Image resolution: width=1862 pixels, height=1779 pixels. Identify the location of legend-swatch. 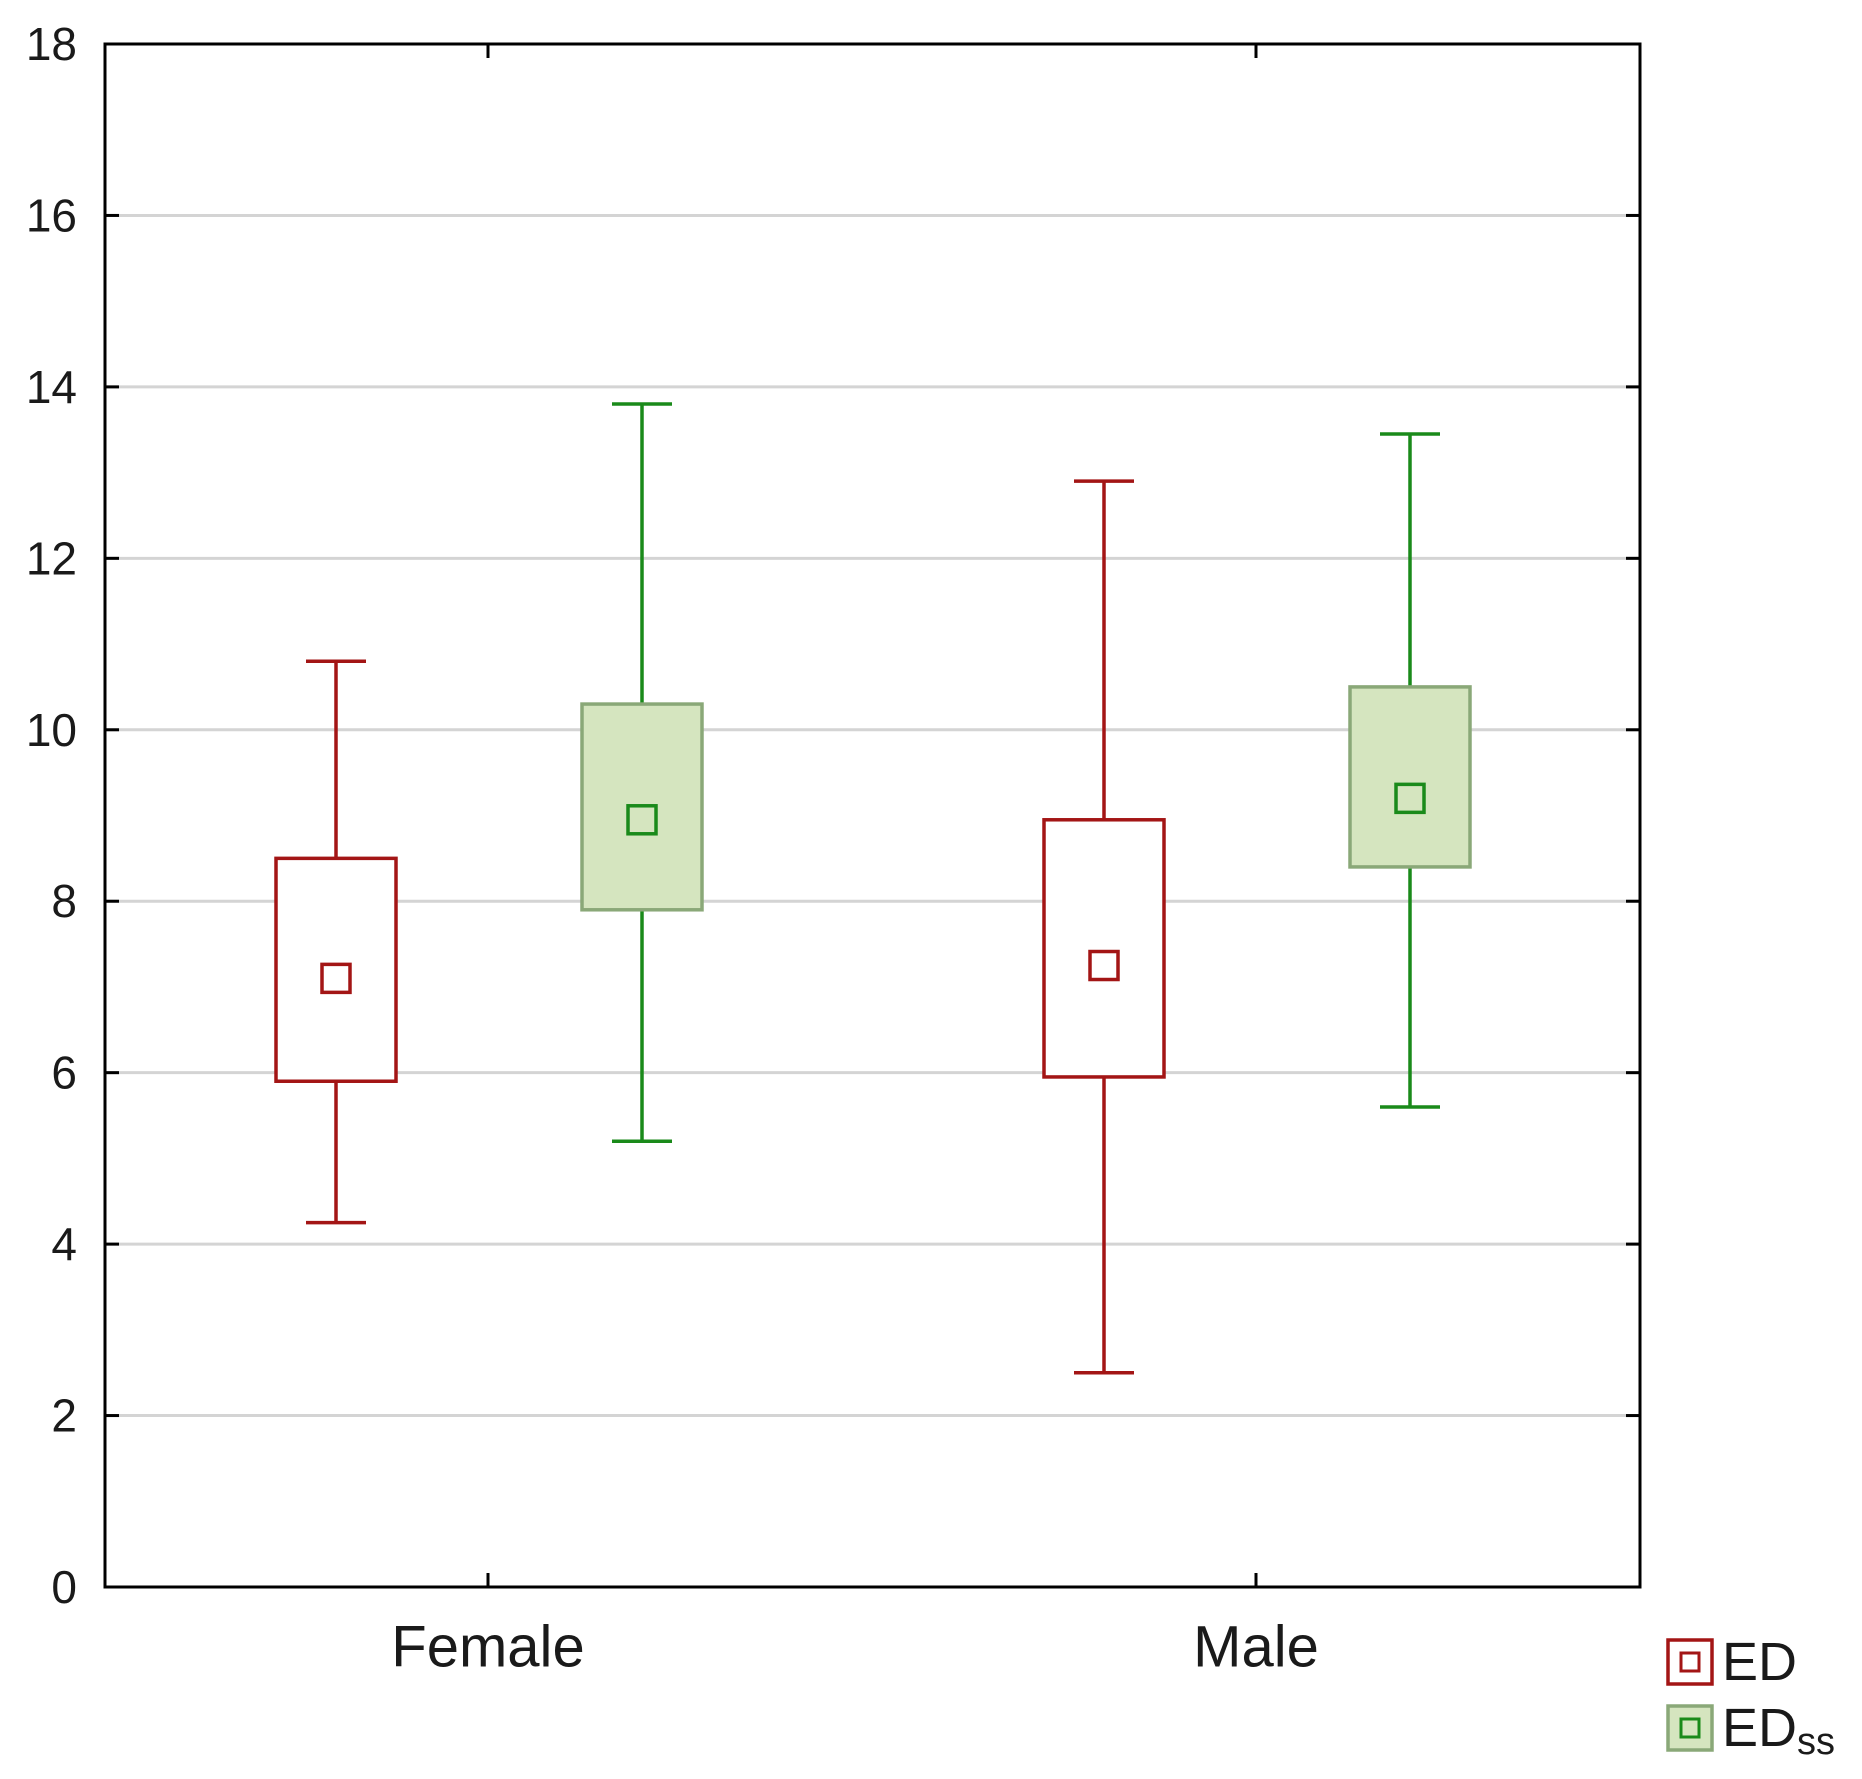
(1690, 1662).